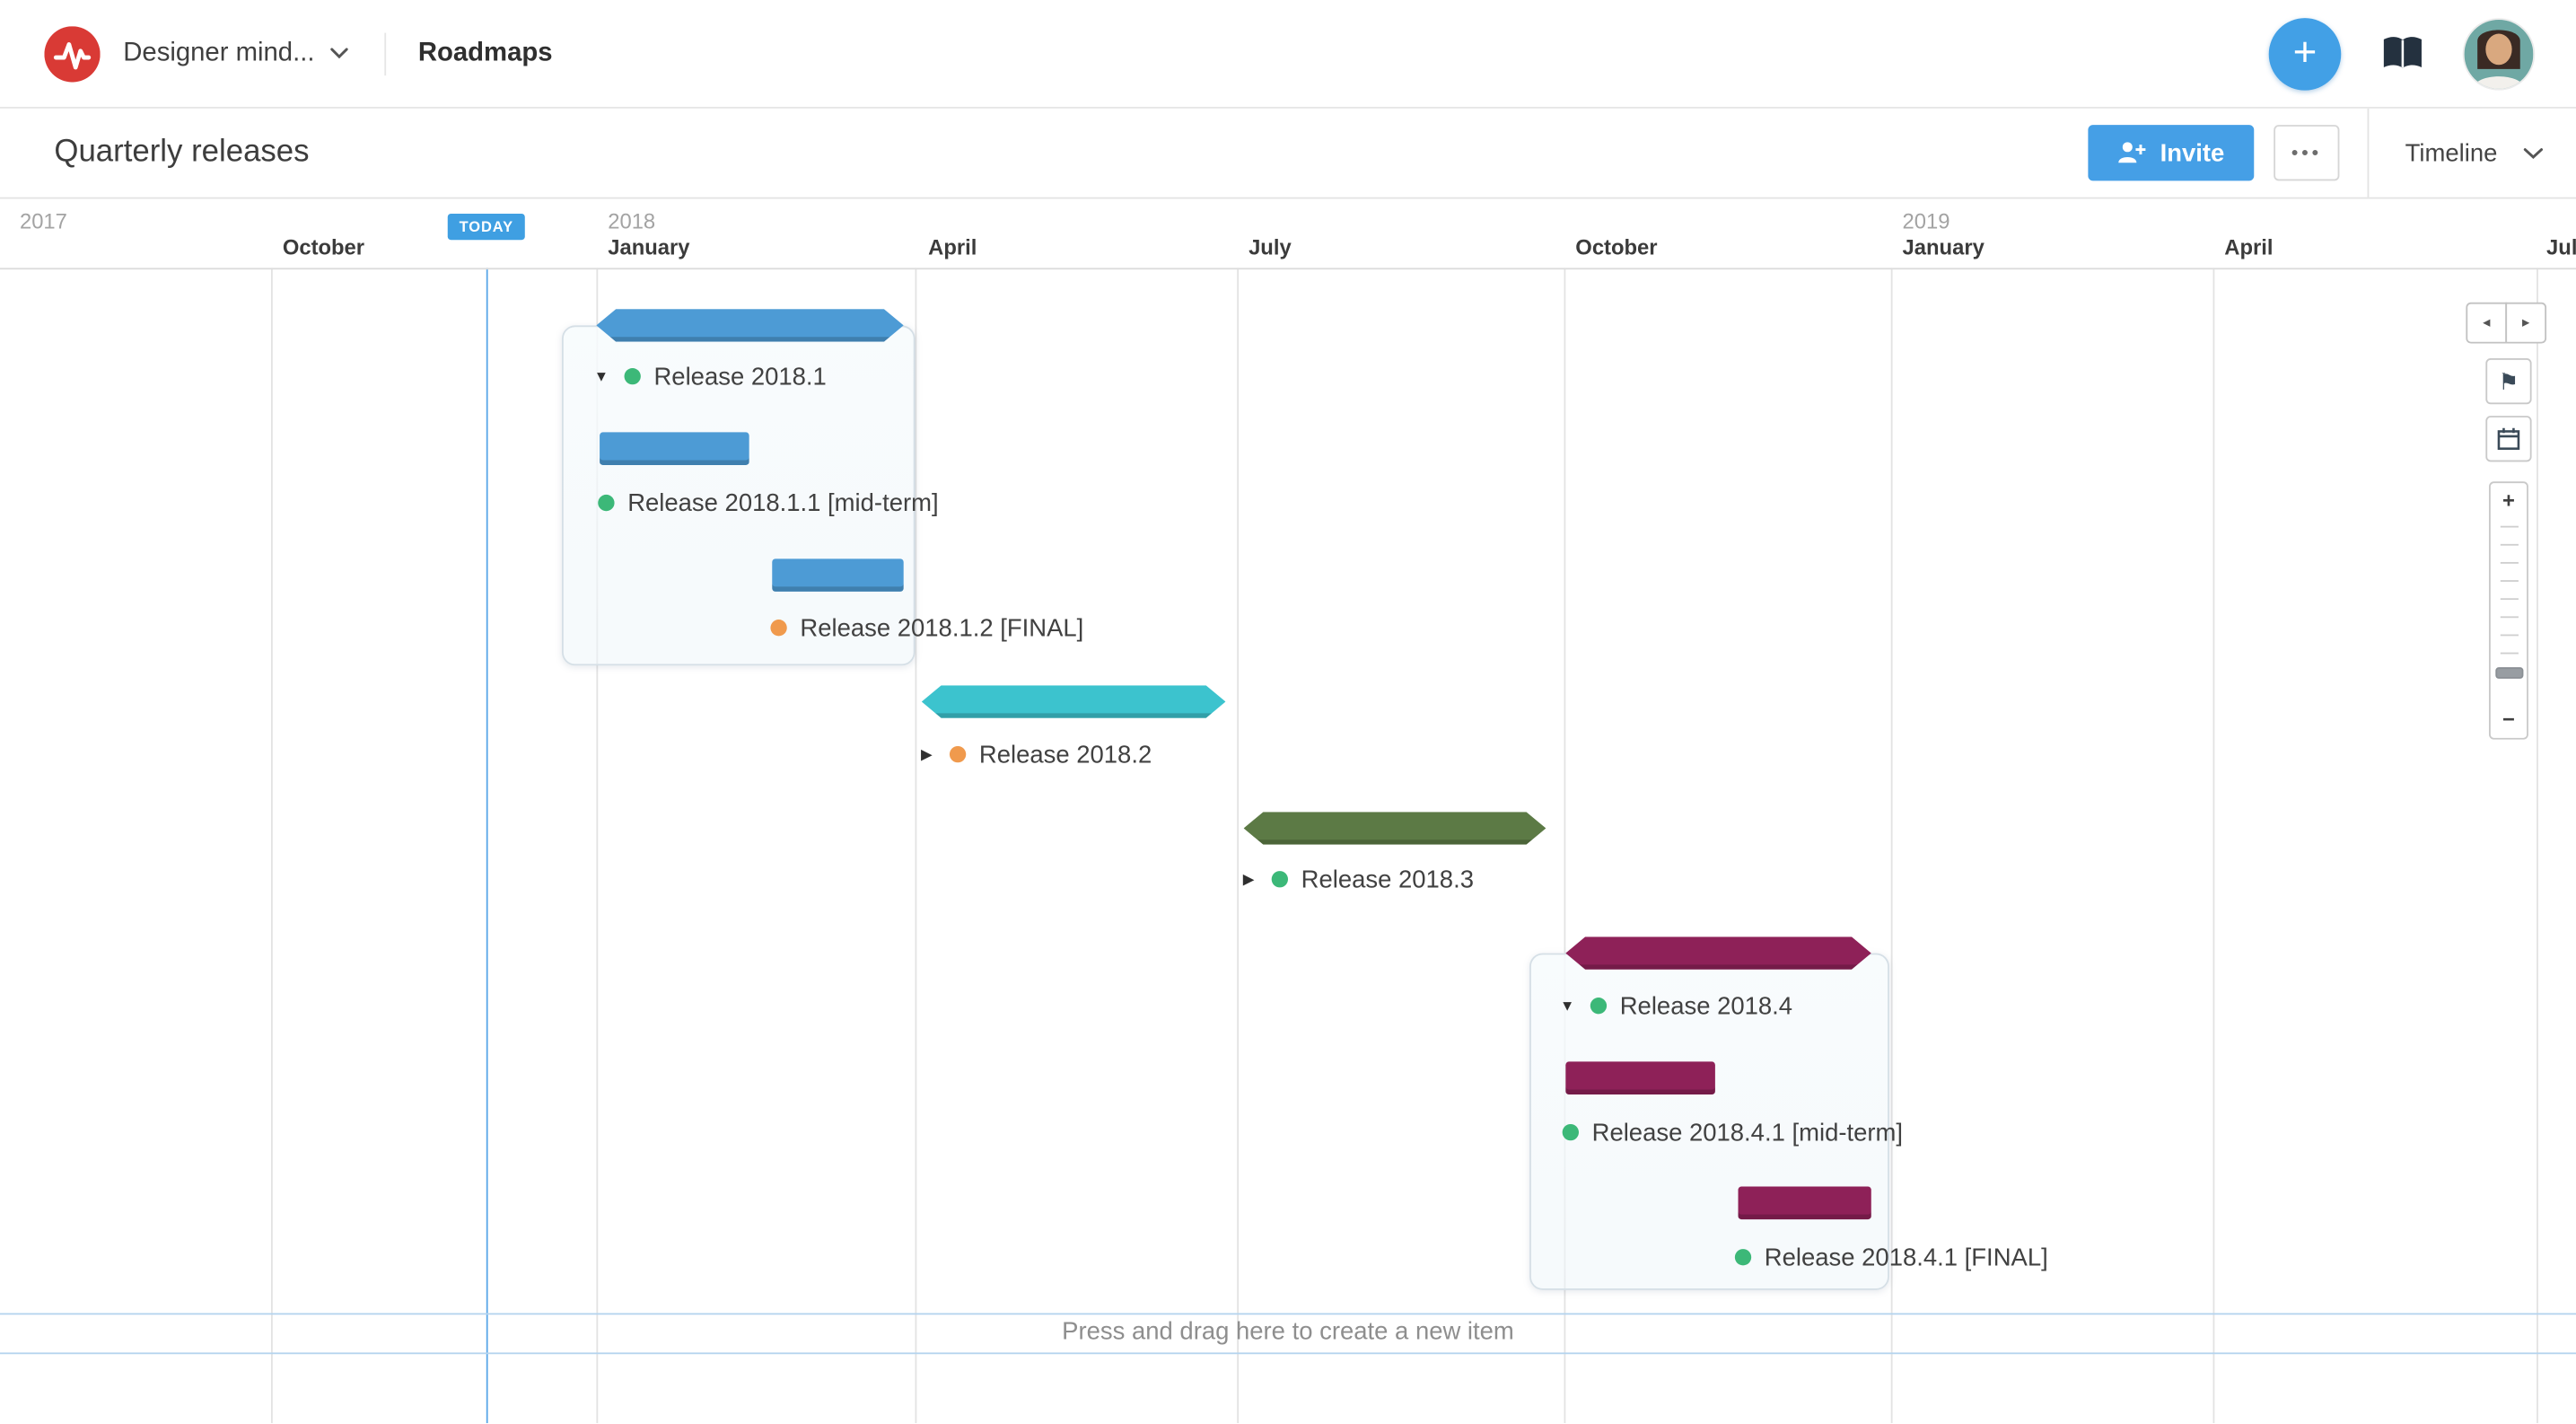 The image size is (2576, 1424). I want to click on gantt-item-release-2018-3: ▶ Release 2018.3, so click(1356, 879).